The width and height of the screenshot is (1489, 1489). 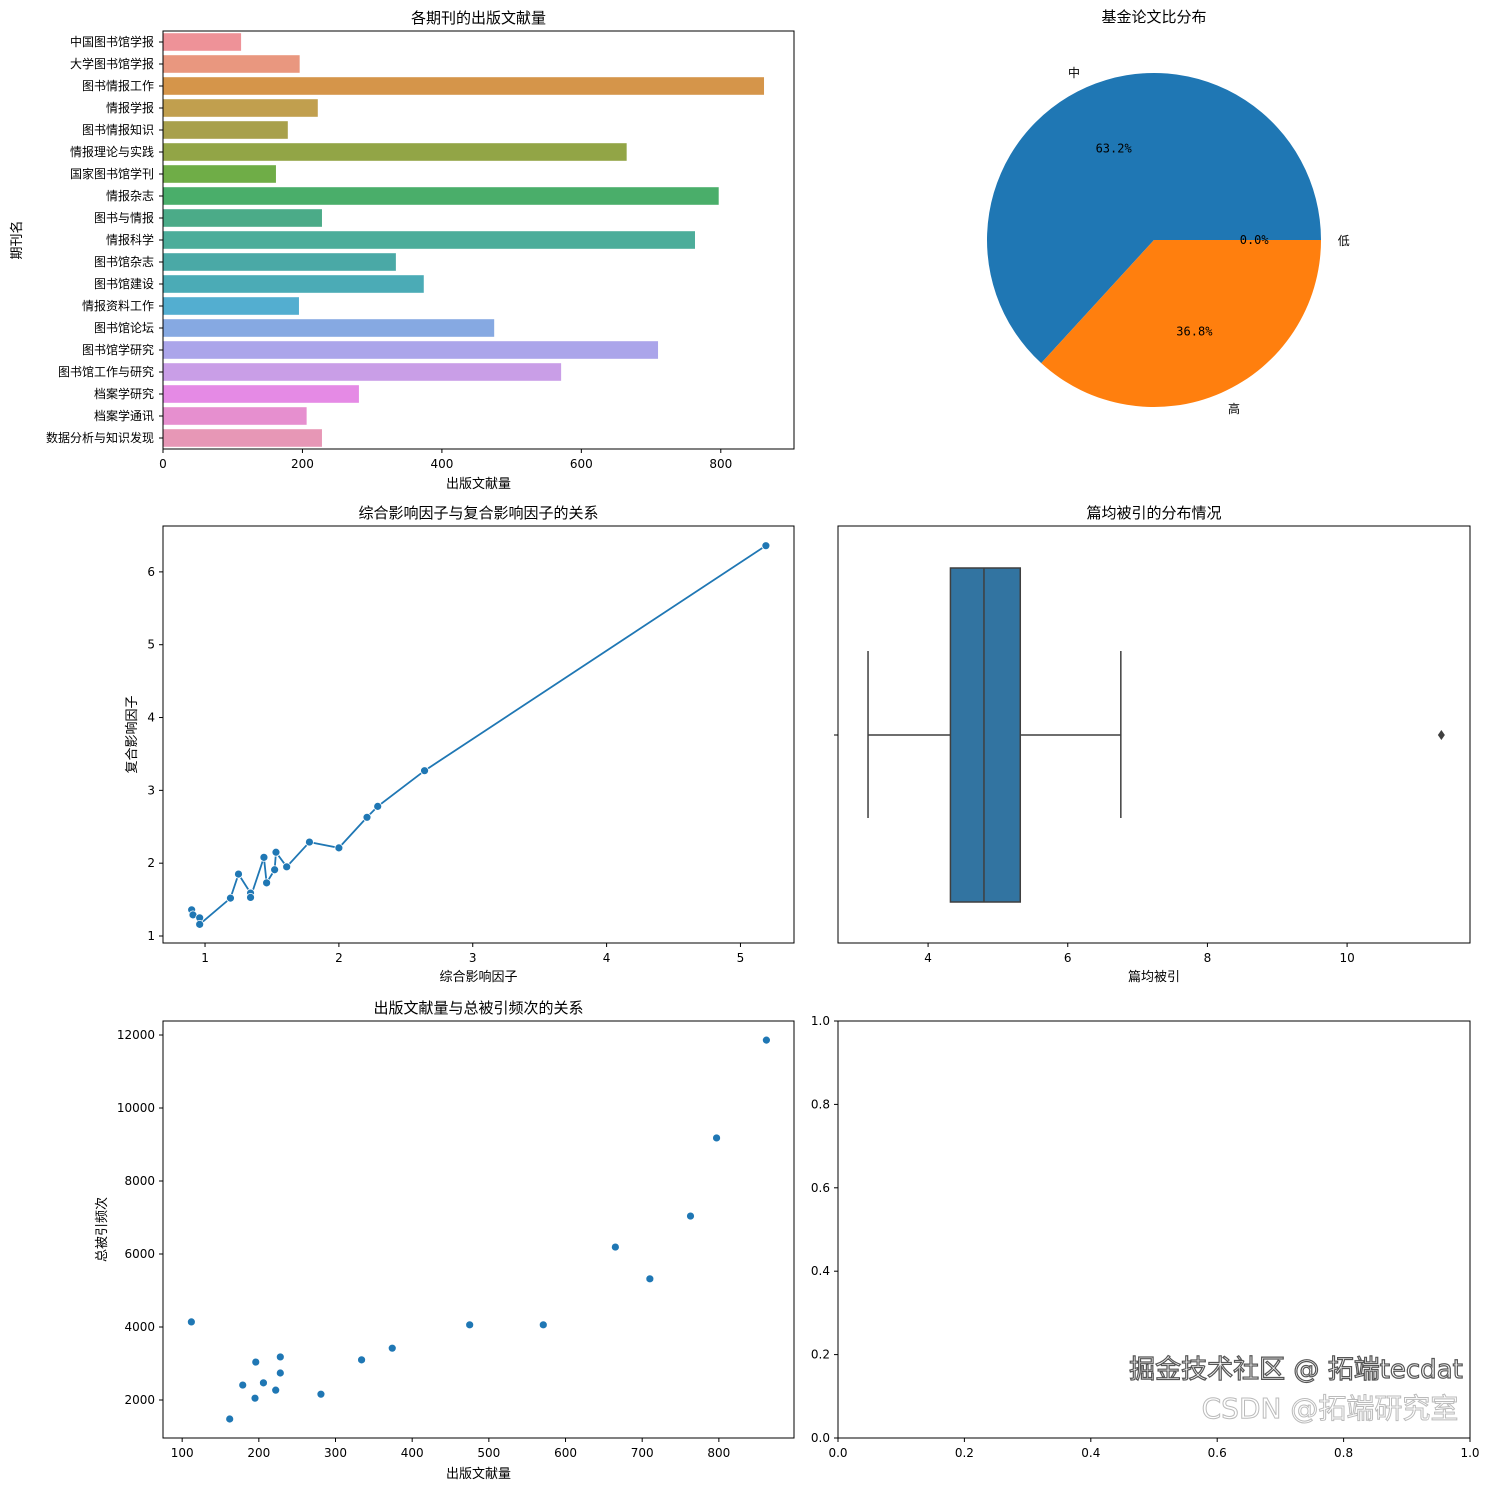 What do you see at coordinates (112, 41) in the screenshot?
I see `bar-category-label: 中国图书馆学报` at bounding box center [112, 41].